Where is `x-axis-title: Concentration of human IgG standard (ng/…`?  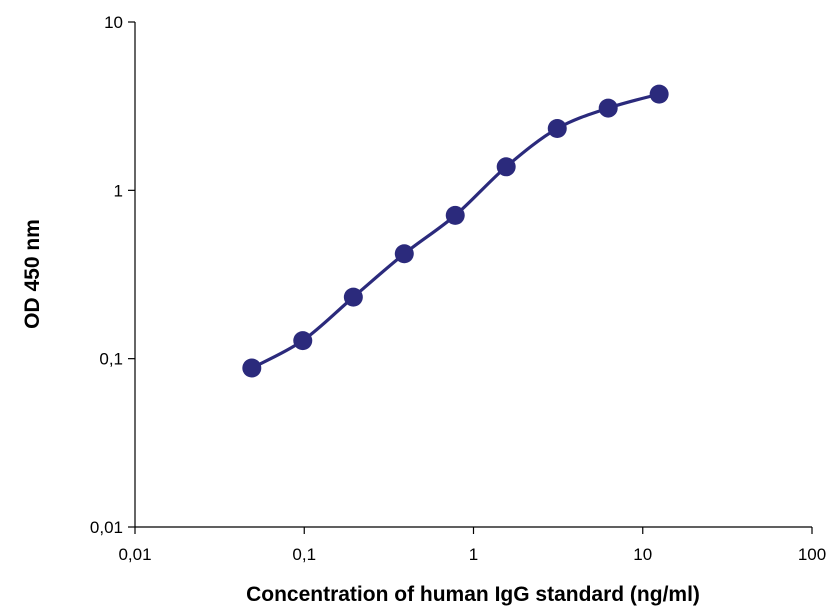
x-axis-title: Concentration of human IgG standard (ng/… is located at coordinates (473, 594).